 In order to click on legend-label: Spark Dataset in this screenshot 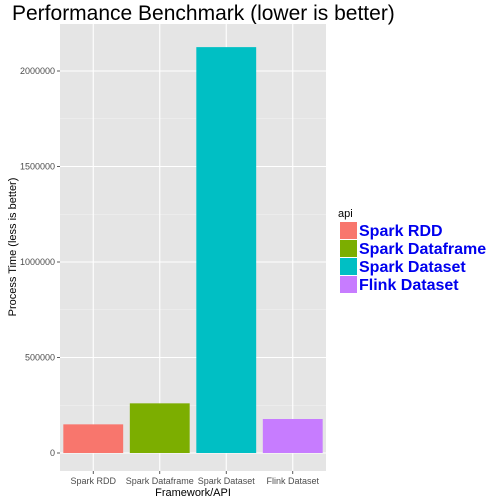, I will do `click(412, 267)`.